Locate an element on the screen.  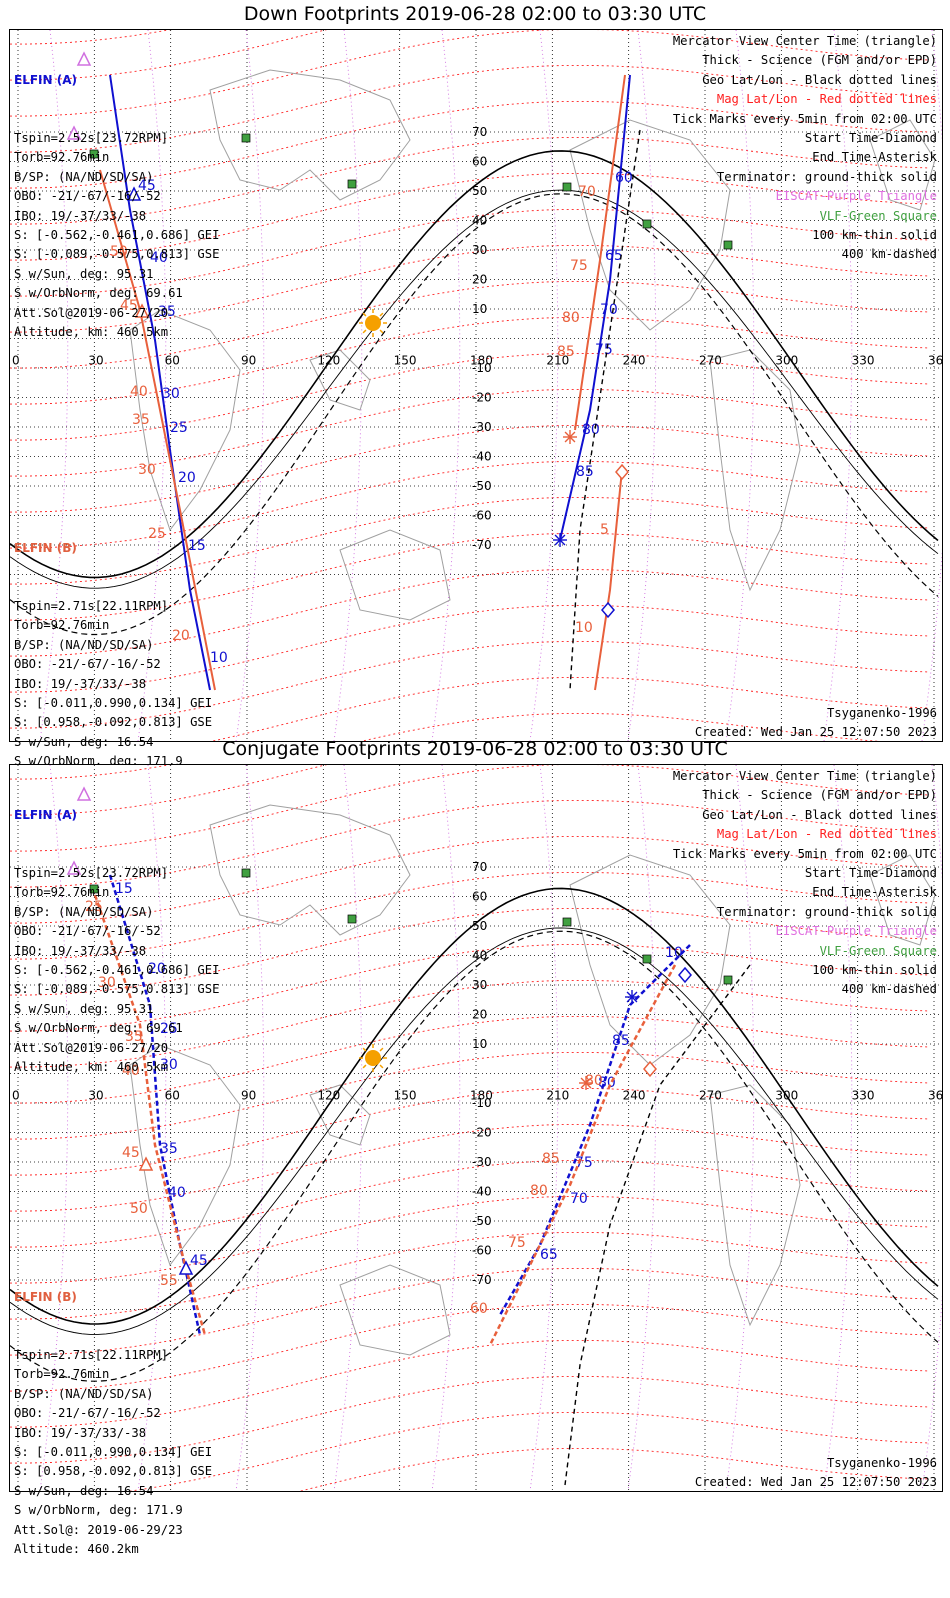
elfin-a-line: S w/OrbNorm, deg: 69.61 is located at coordinates (98, 293).